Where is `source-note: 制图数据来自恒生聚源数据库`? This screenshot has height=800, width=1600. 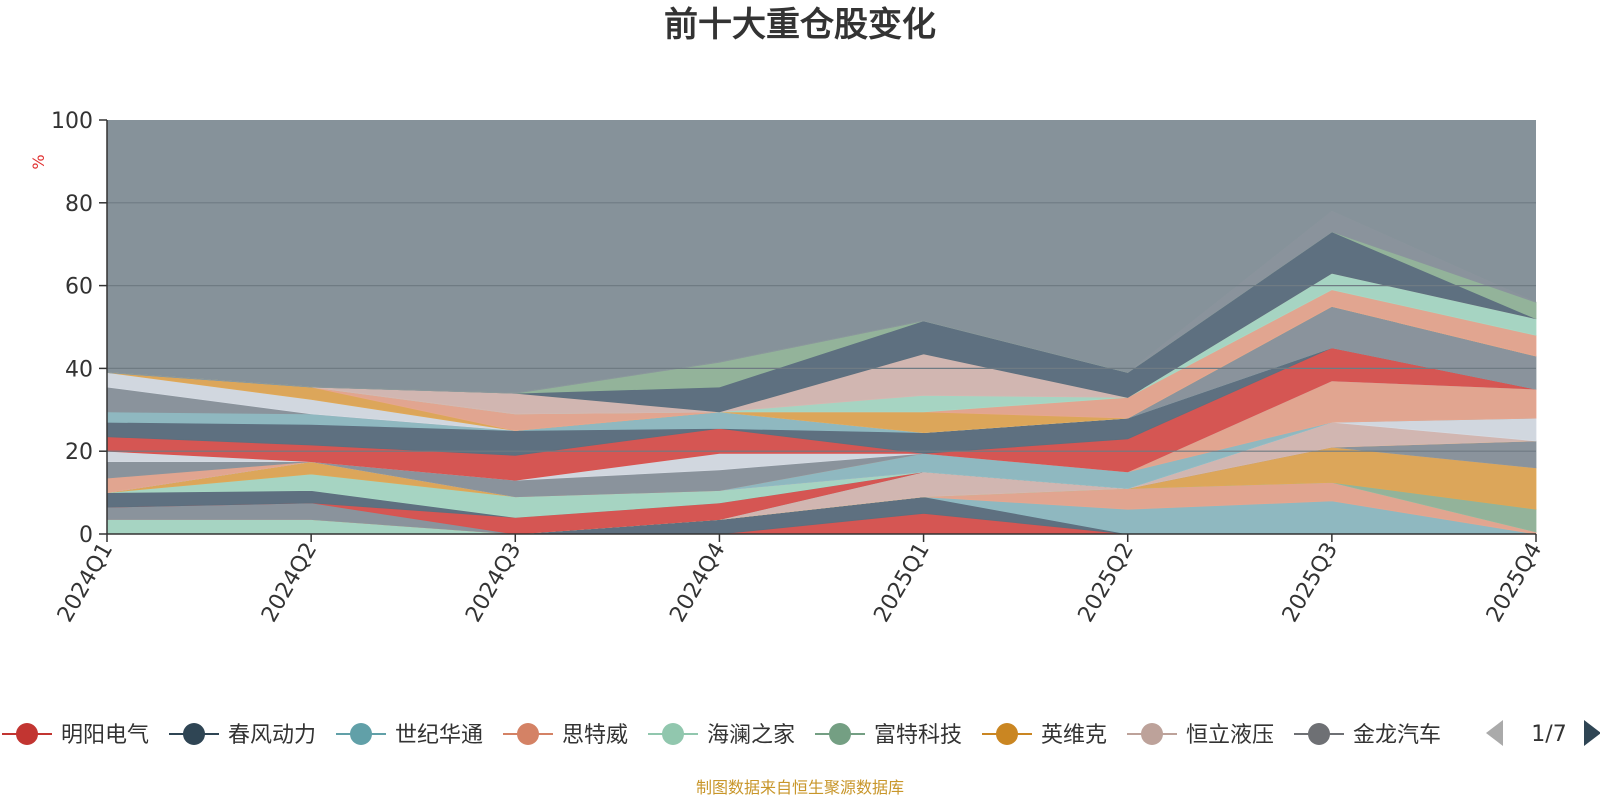 source-note: 制图数据来自恒生聚源数据库 is located at coordinates (800, 787).